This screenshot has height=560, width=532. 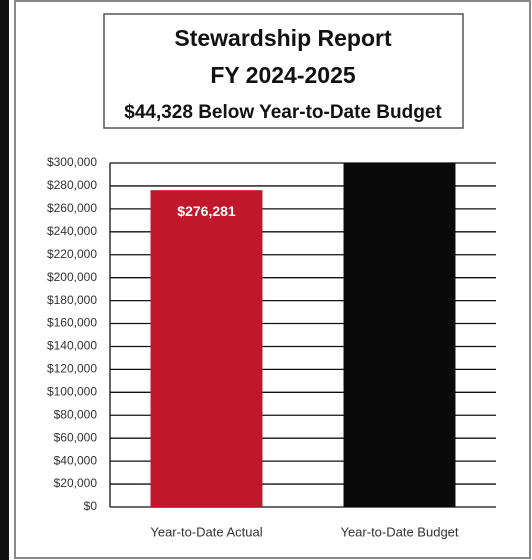 I want to click on title-box, so click(x=283, y=71).